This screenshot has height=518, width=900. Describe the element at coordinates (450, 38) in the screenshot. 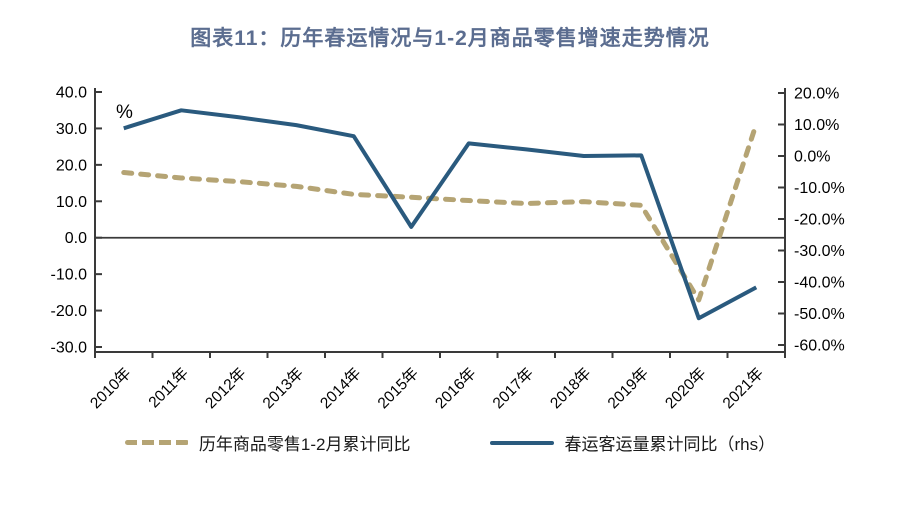

I see `chart-title: 图表11：历年春运情况与1-2月商品零售增速走势情况` at that location.